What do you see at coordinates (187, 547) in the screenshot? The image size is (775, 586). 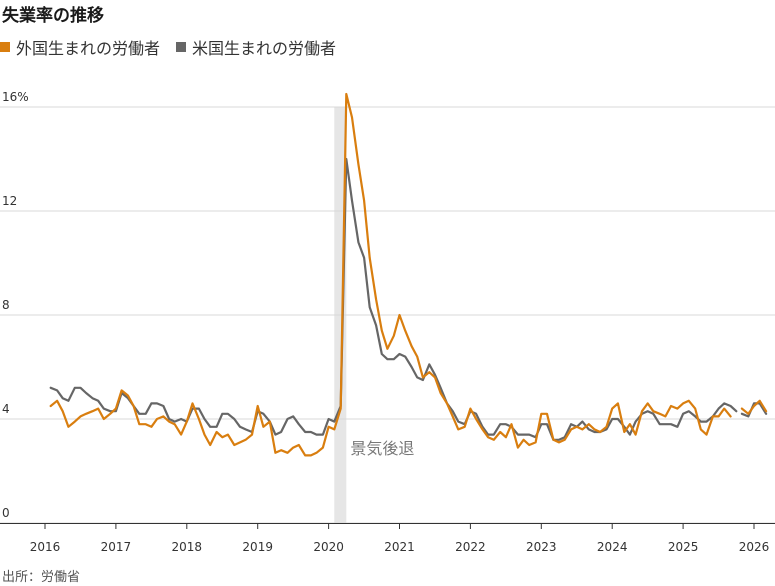 I see `x-tick-label-2018: 2018` at bounding box center [187, 547].